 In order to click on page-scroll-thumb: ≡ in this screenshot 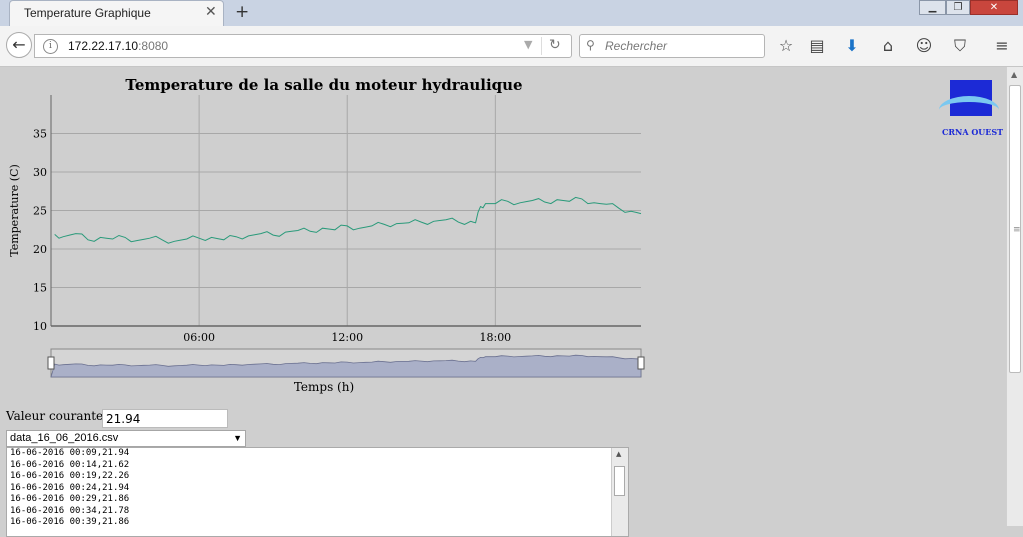, I will do `click(1015, 229)`.